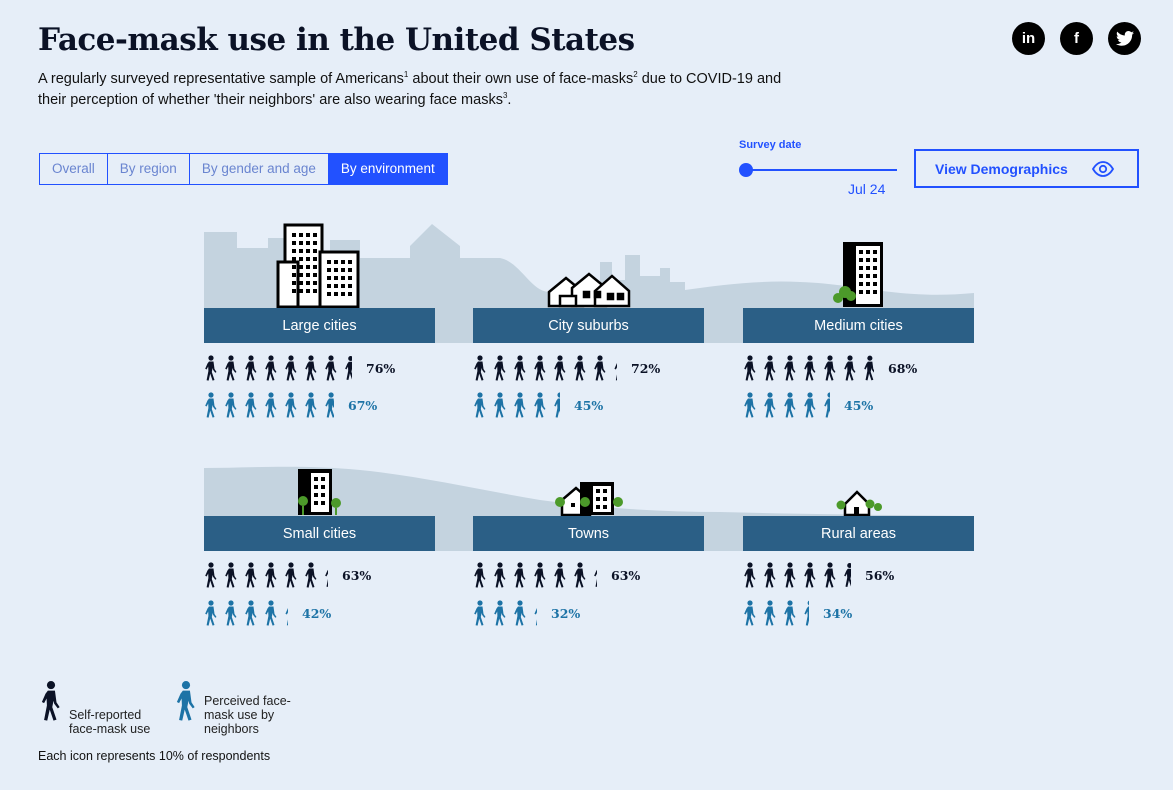 This screenshot has width=1173, height=790. What do you see at coordinates (859, 503) in the screenshot?
I see `rural-house-icon` at bounding box center [859, 503].